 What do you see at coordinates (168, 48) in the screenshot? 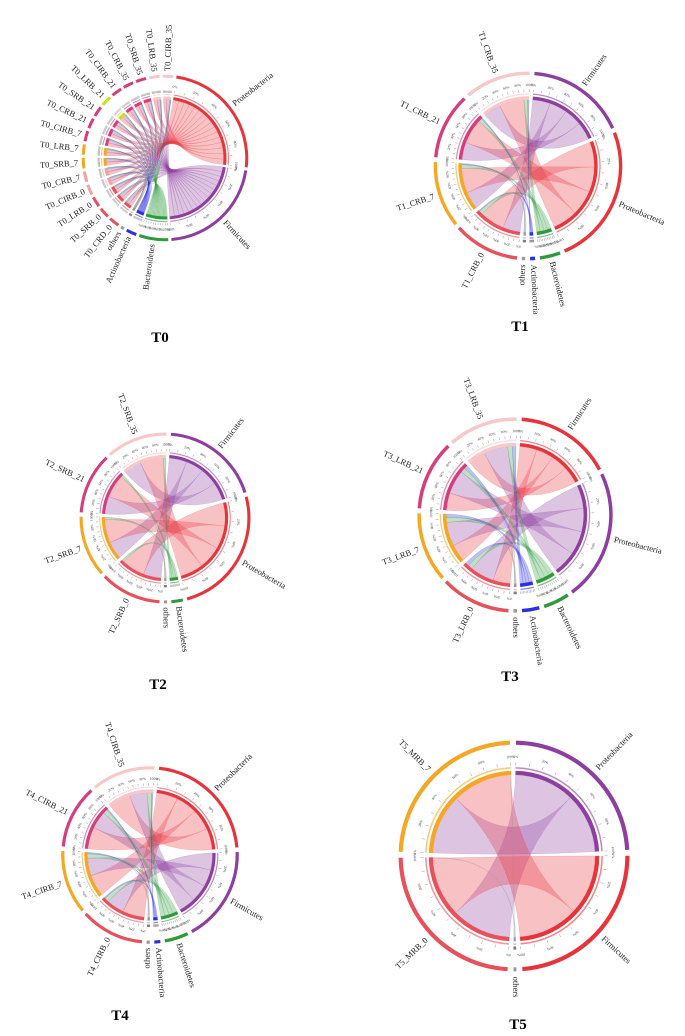
I see `sample-label: T0_CIRB_35` at bounding box center [168, 48].